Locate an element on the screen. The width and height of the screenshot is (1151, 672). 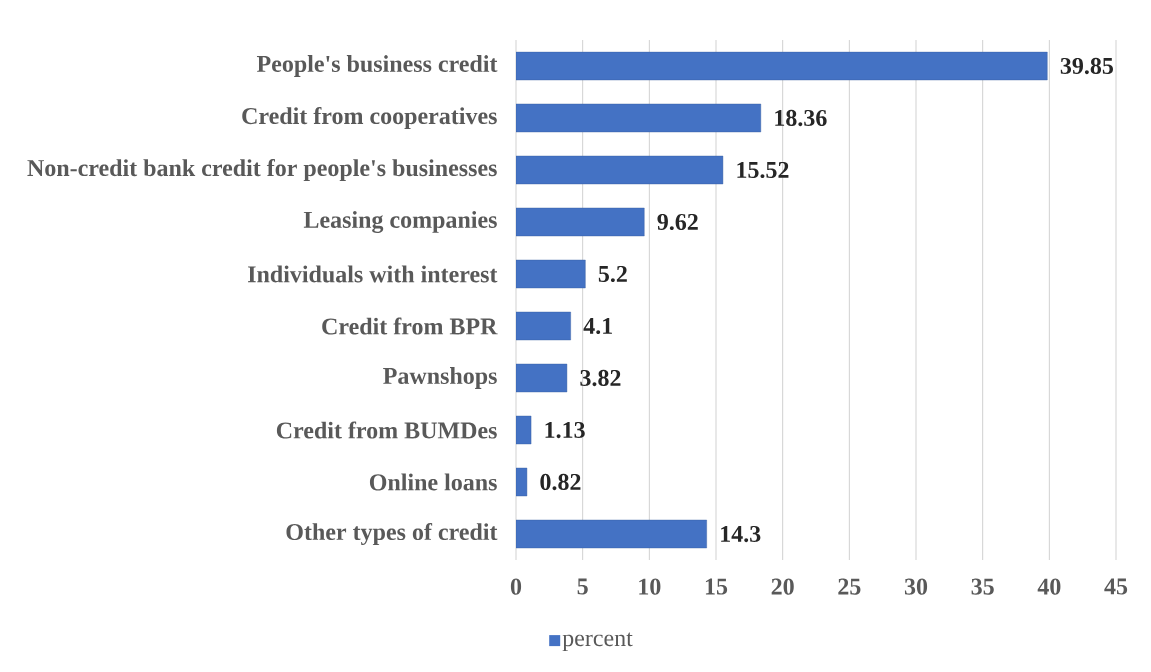
x-tick-label: 0 is located at coordinates (516, 586).